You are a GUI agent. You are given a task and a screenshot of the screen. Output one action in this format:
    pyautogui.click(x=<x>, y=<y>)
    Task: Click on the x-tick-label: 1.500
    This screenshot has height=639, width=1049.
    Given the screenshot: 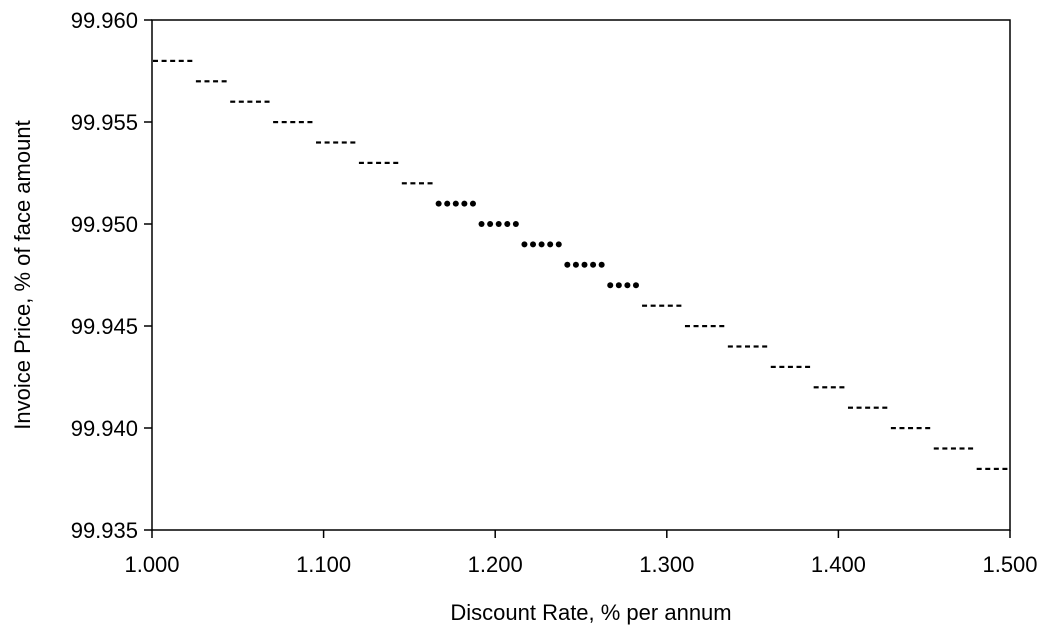 What is the action you would take?
    pyautogui.click(x=1009, y=564)
    